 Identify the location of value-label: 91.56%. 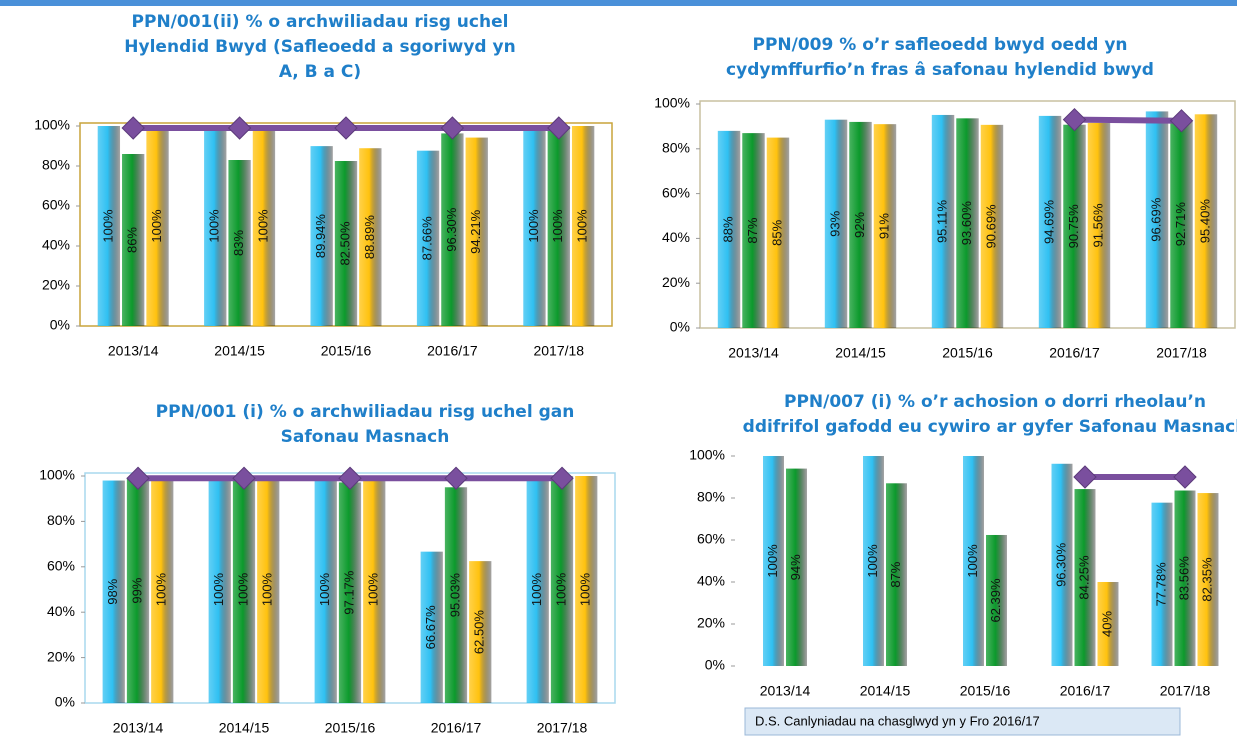
(1097, 225).